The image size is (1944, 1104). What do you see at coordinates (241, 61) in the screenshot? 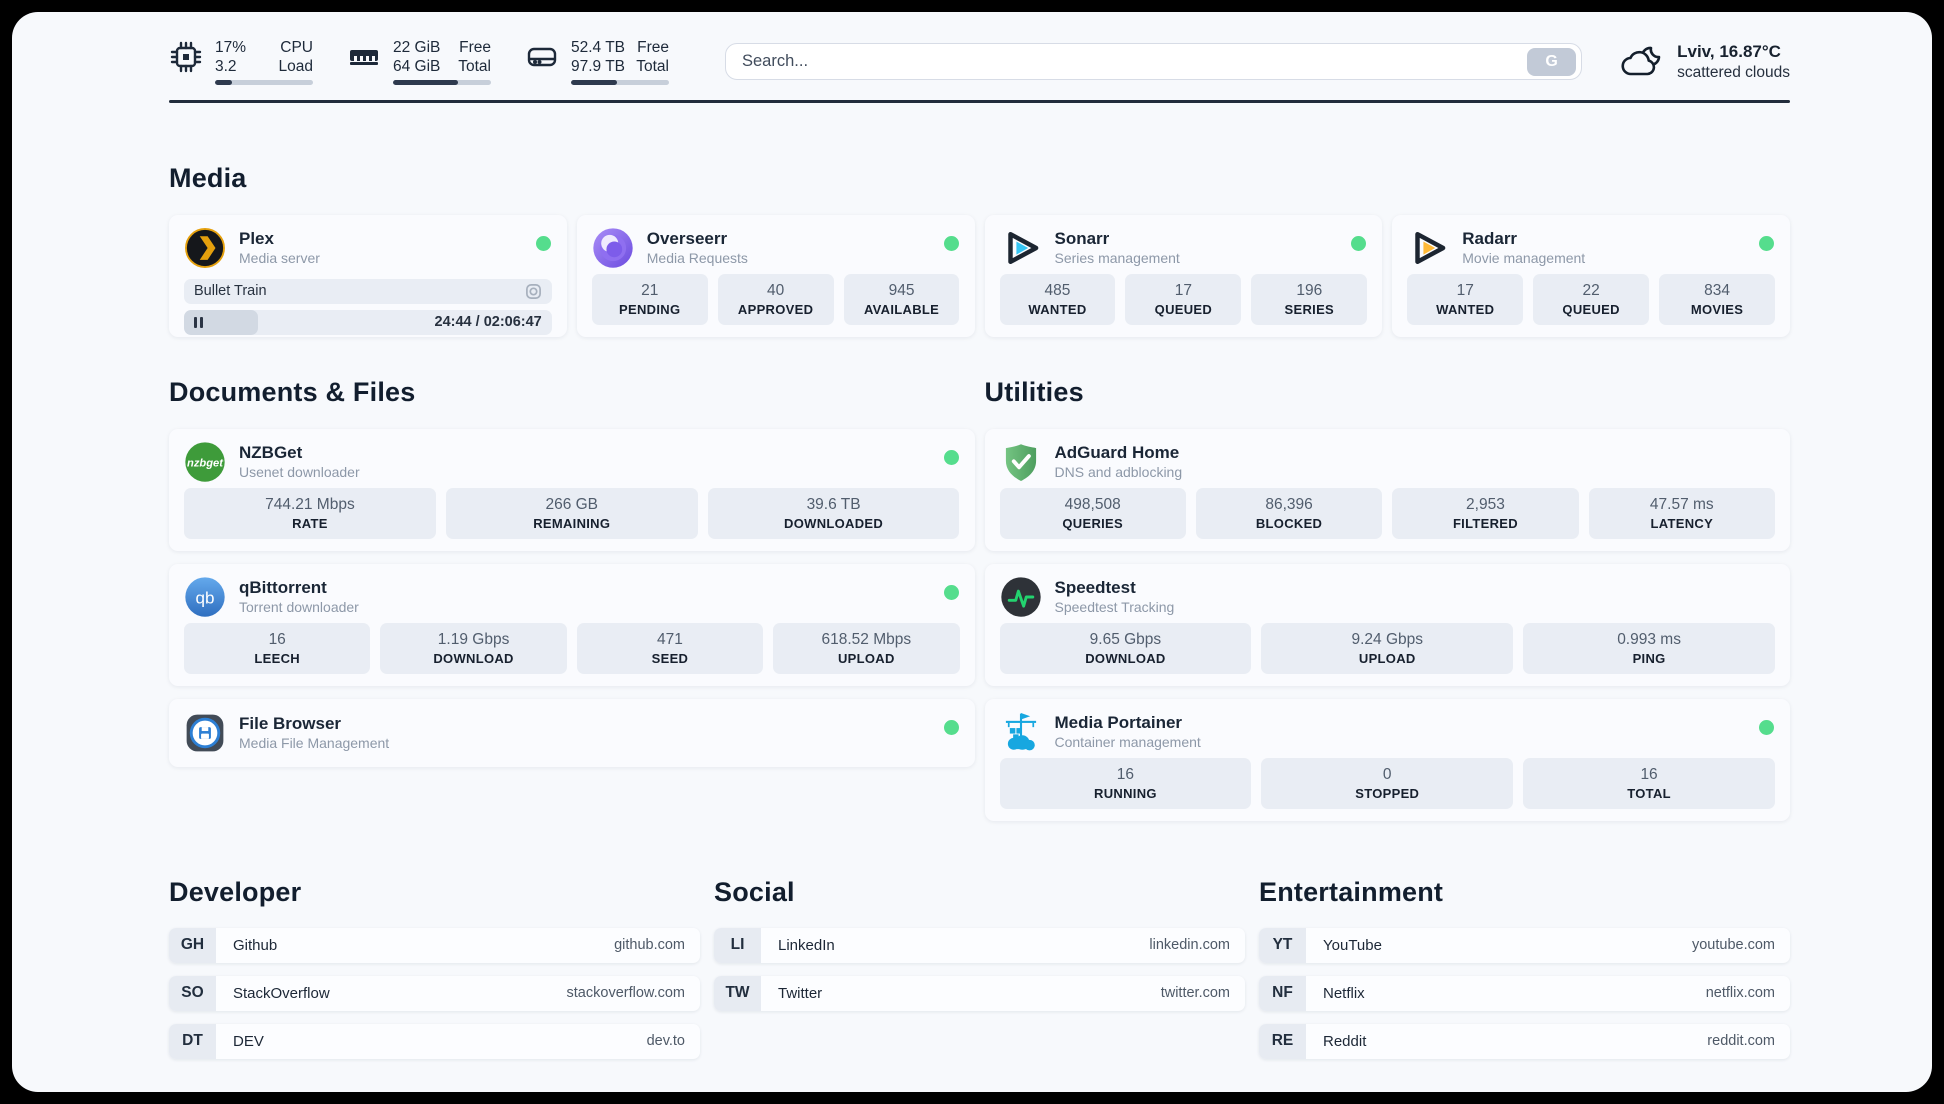
I see `cpu-usage-widget: 17% 3.2 CPU Load` at bounding box center [241, 61].